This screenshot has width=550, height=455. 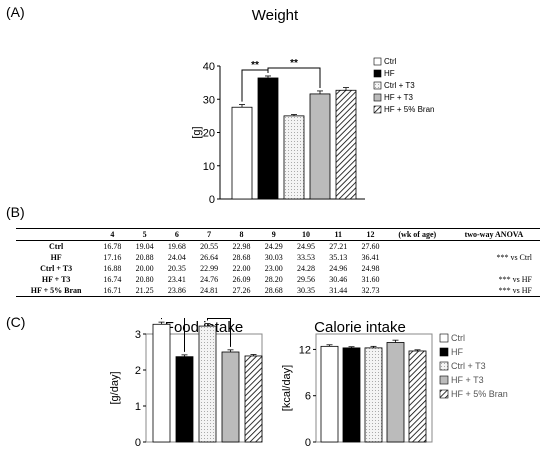 What do you see at coordinates (273, 268) in the screenshot?
I see `table-cell: 23.00` at bounding box center [273, 268].